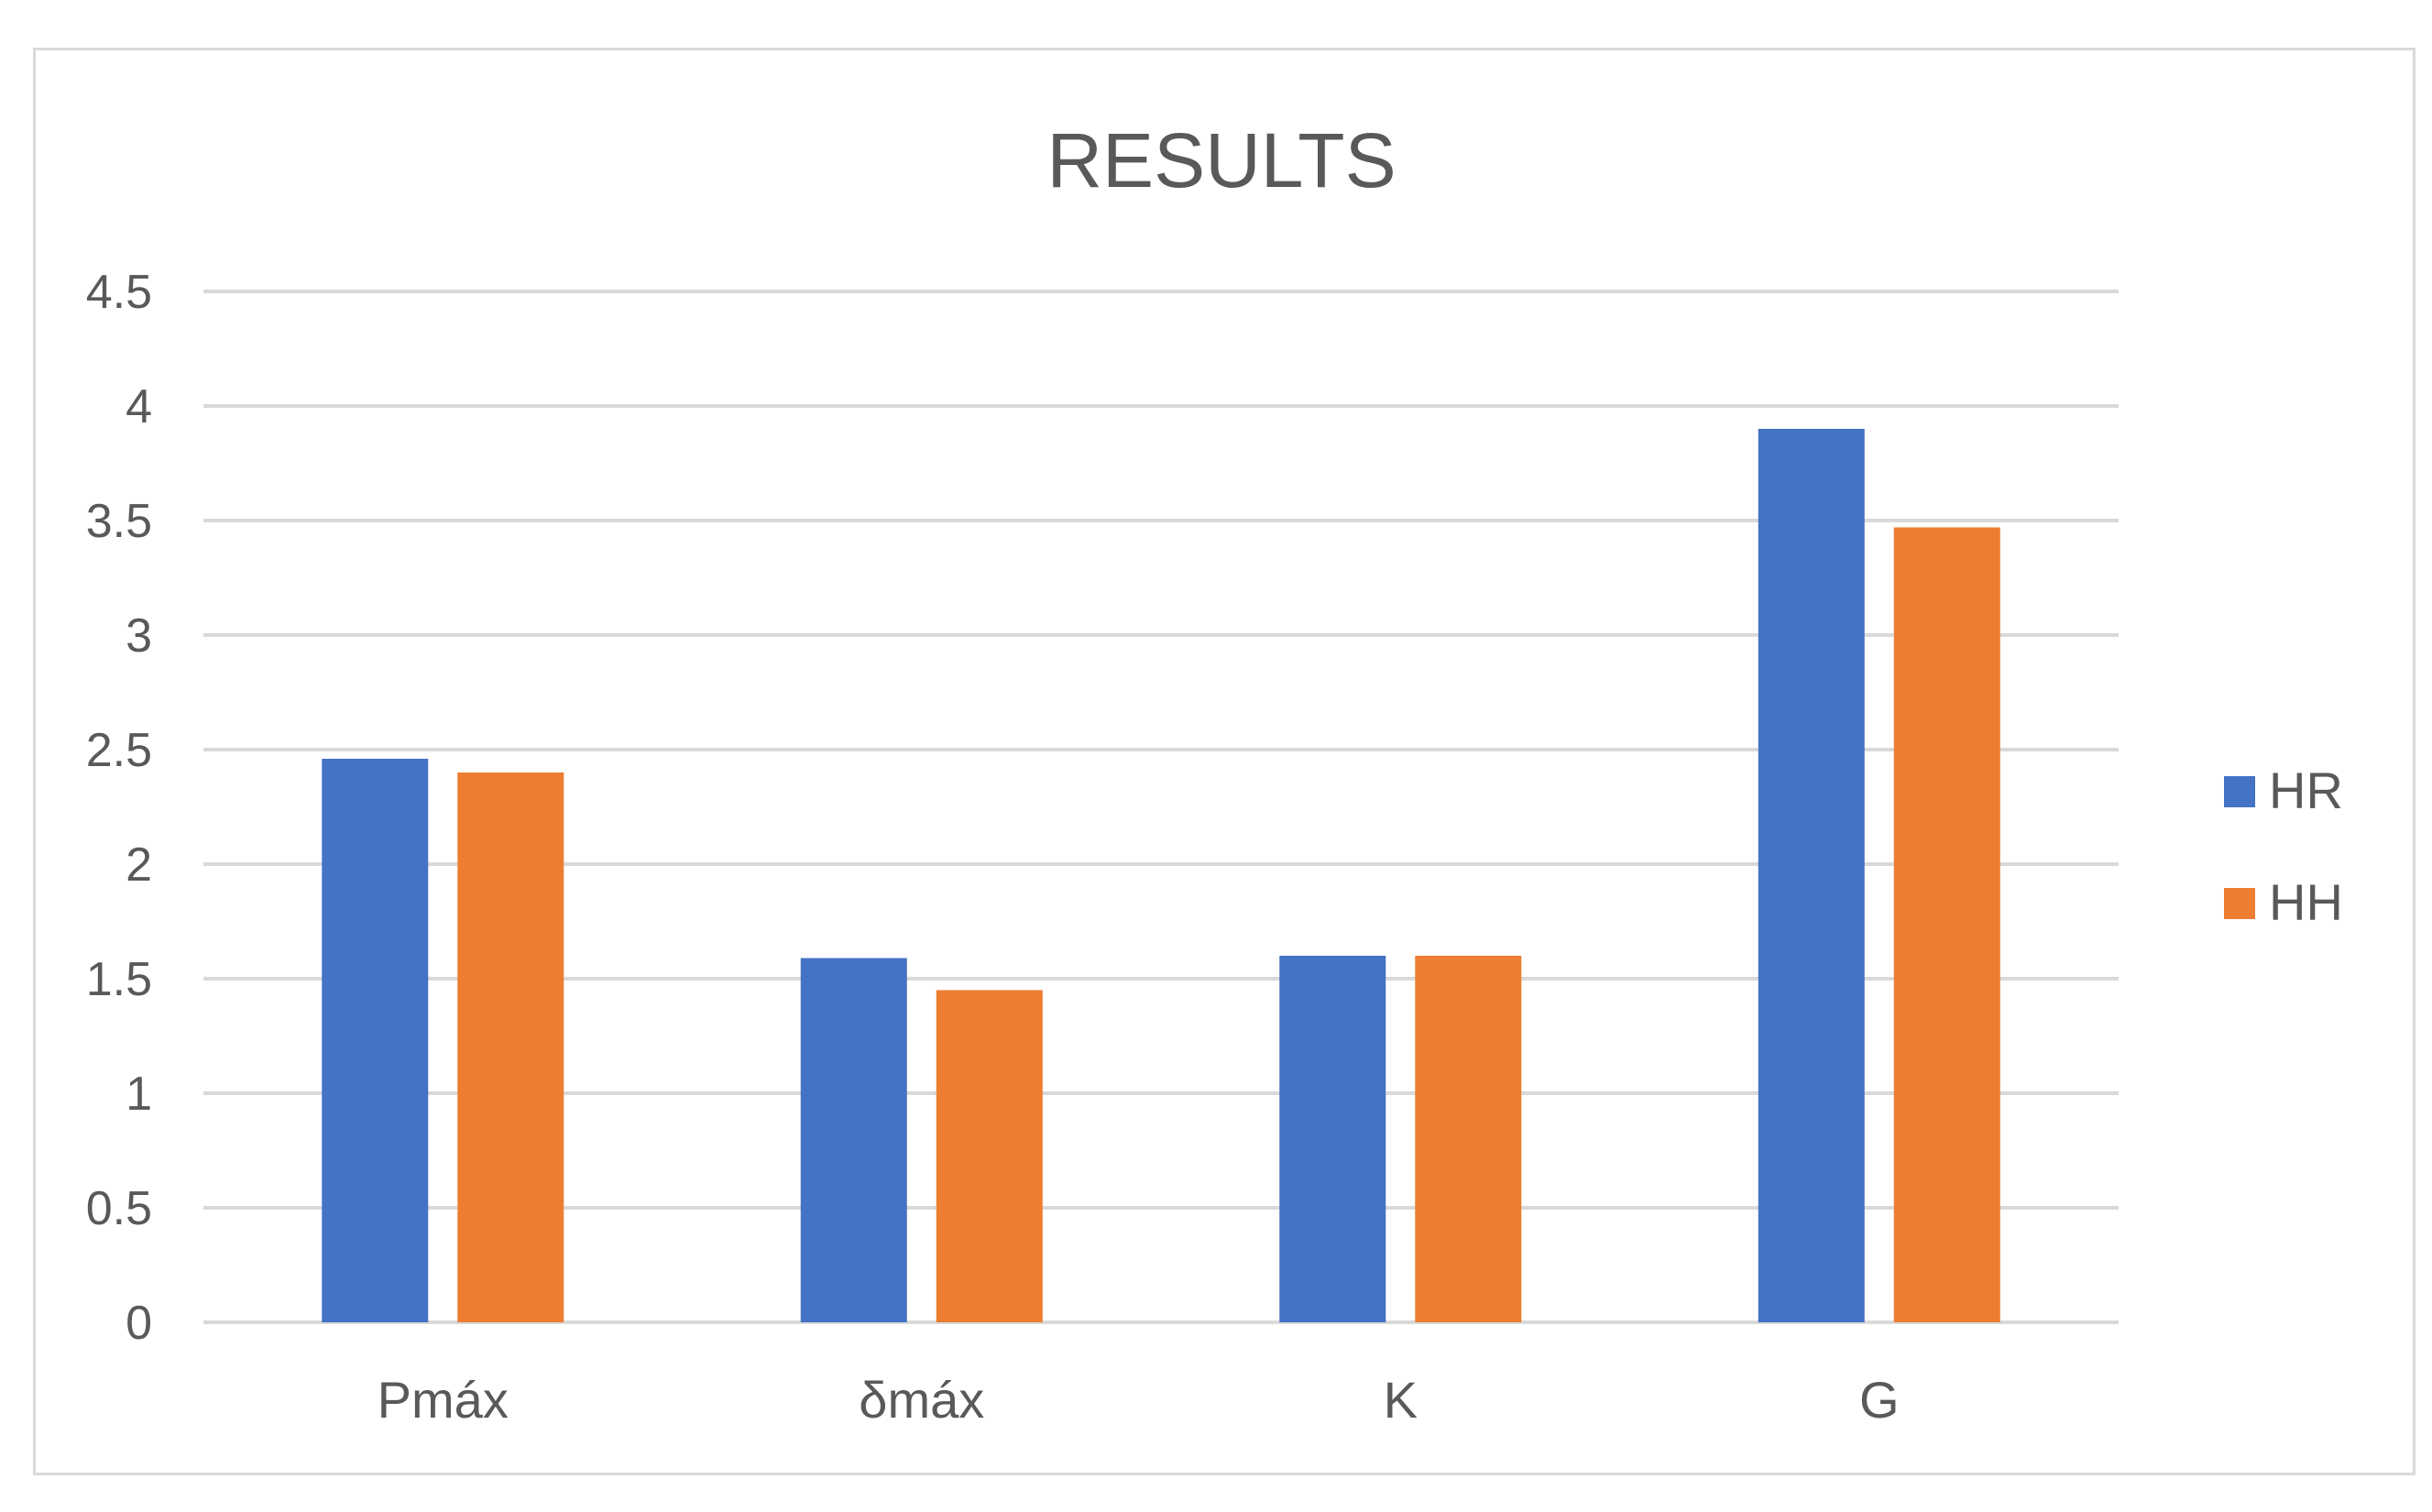 This screenshot has width=2432, height=1512. Describe the element at coordinates (139, 1323) in the screenshot. I see `y-tick-label: 0` at that location.